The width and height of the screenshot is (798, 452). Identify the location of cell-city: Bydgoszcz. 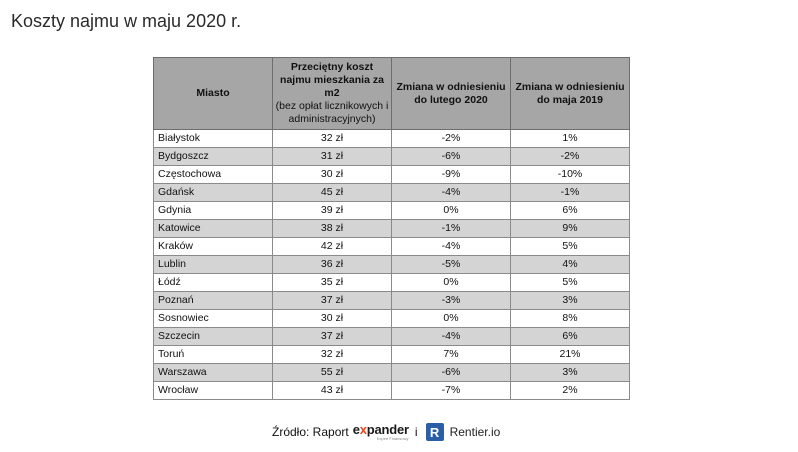
(213, 156).